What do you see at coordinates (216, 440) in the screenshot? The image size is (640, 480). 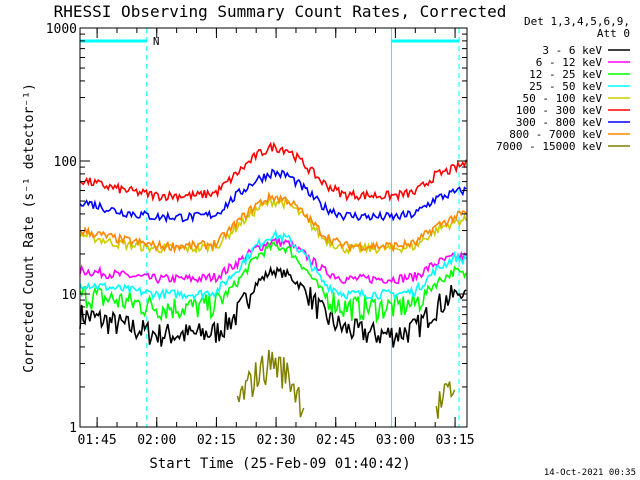 I see `x-tick-label: 02:15` at bounding box center [216, 440].